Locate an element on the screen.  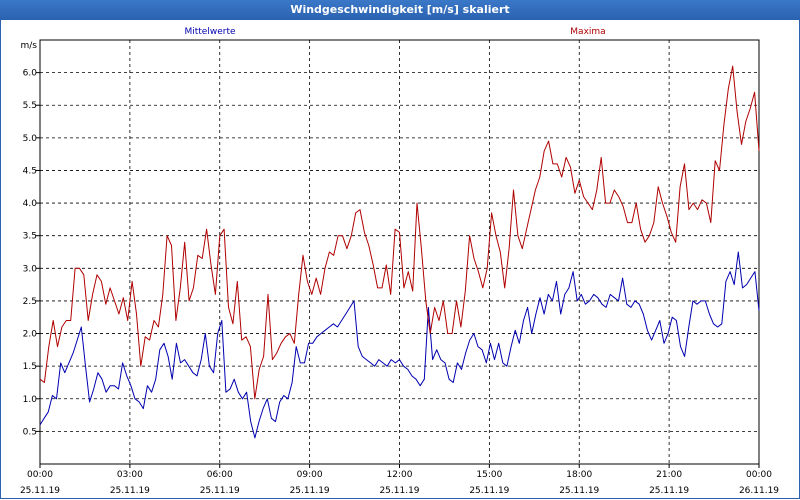
chart-title: Windgeschwindigkeit [m/s] skaliert is located at coordinates (400, 10).